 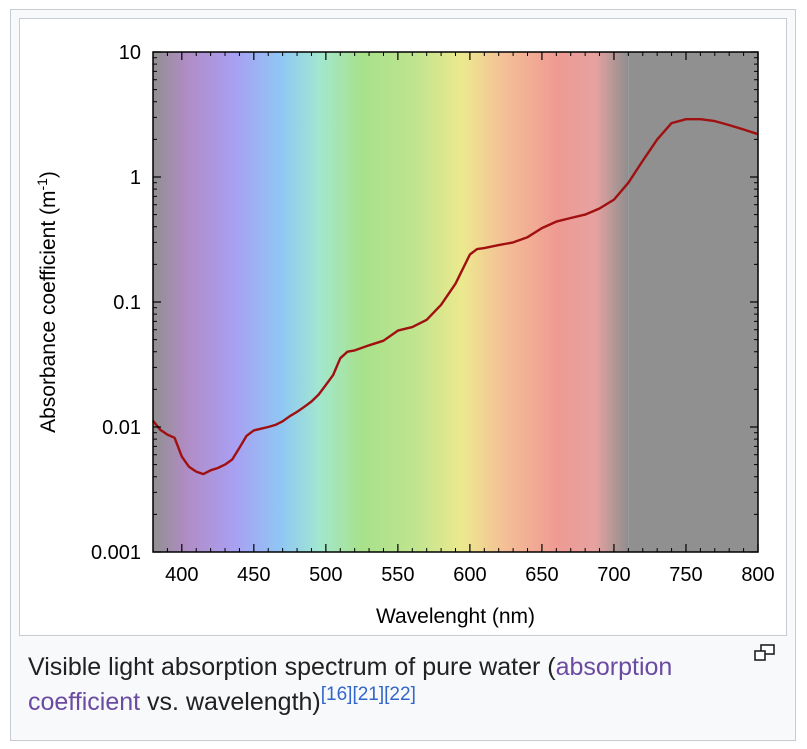 What do you see at coordinates (230, 702) in the screenshot?
I see `caption-text-end: vs. wavelength)` at bounding box center [230, 702].